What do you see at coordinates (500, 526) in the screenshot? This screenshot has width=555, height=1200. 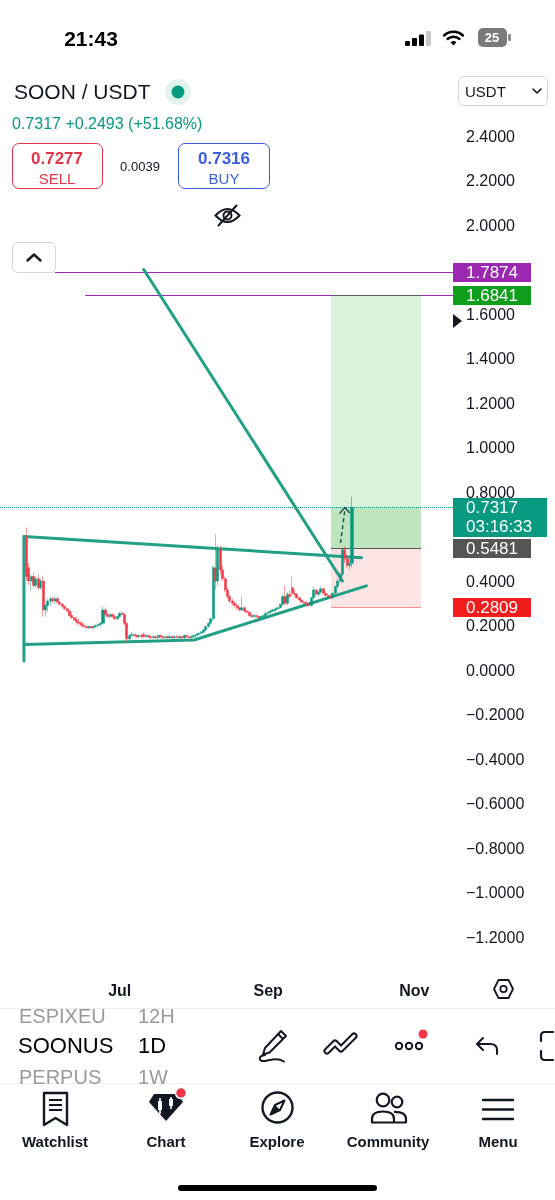 I see `text: 03:16:33` at bounding box center [500, 526].